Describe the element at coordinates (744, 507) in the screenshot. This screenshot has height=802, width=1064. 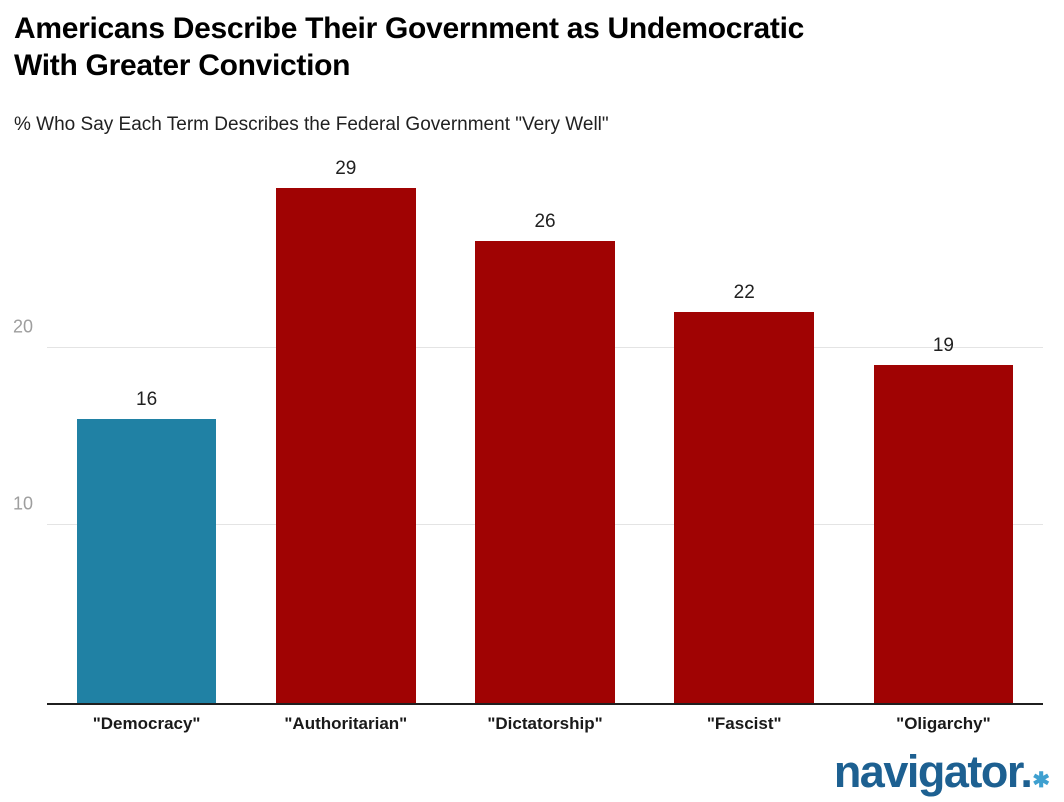
I see `bar-fascist` at that location.